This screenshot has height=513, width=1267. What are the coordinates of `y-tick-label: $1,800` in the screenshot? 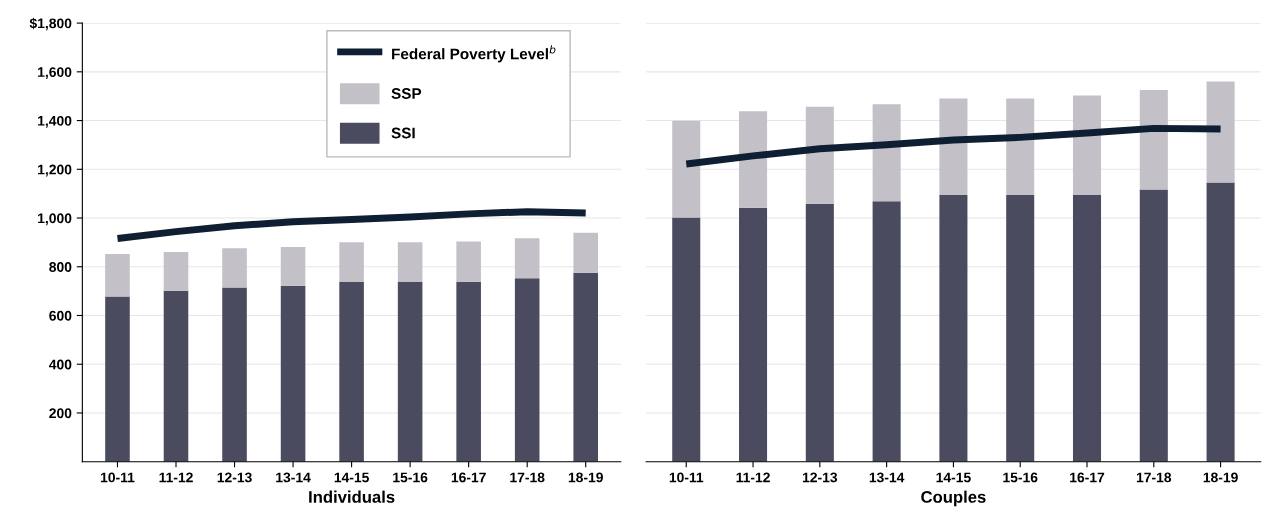 It's located at (50, 24).